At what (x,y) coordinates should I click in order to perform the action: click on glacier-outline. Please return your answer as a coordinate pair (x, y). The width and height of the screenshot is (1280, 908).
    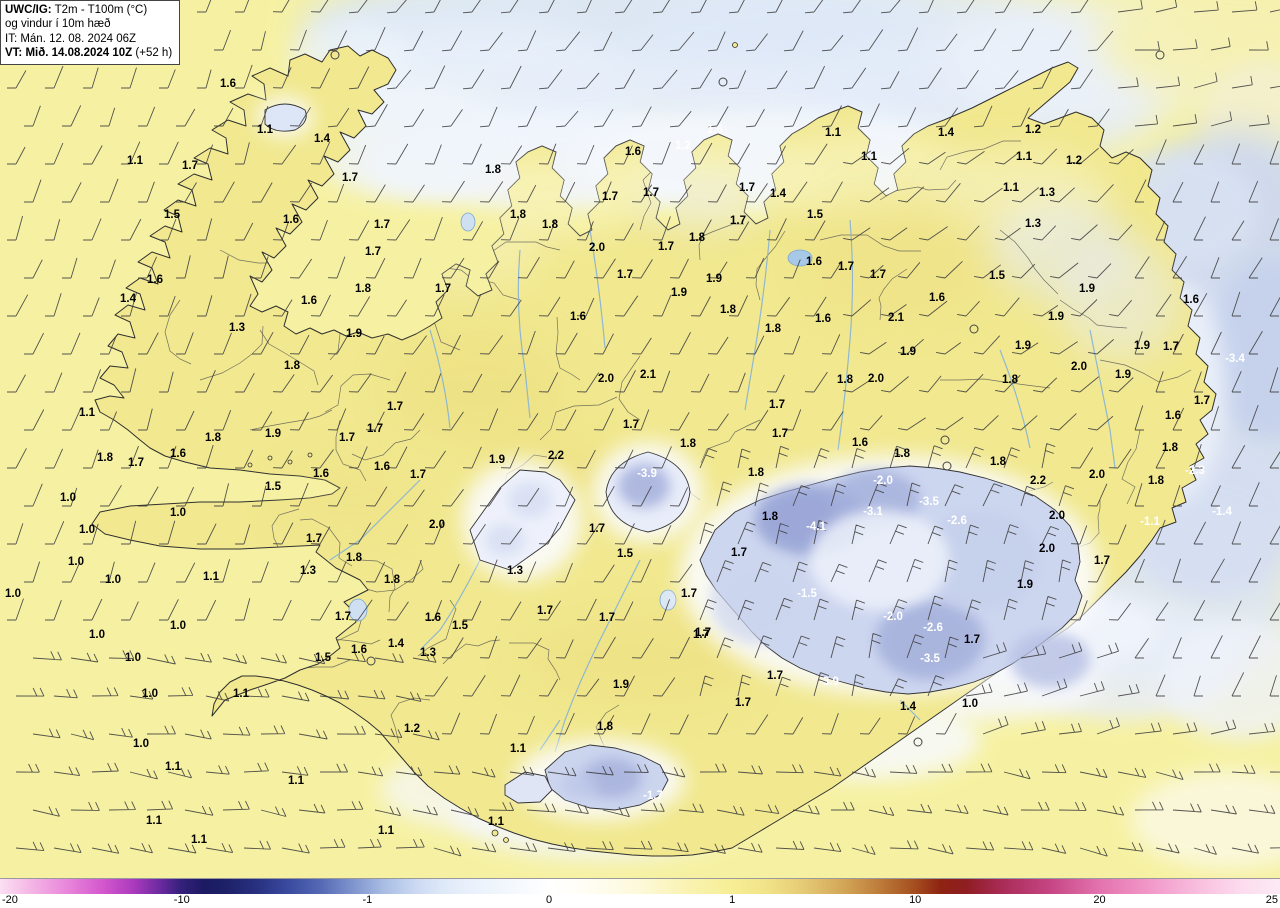
    Looking at the image, I should click on (285, 117).